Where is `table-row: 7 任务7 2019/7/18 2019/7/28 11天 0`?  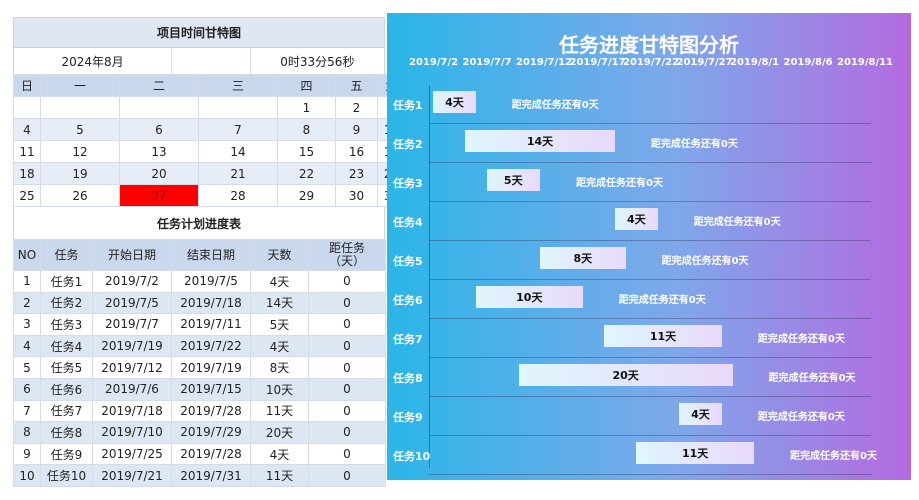
table-row: 7 任务7 2019/7/18 2019/7/28 11天 0 is located at coordinates (199, 411).